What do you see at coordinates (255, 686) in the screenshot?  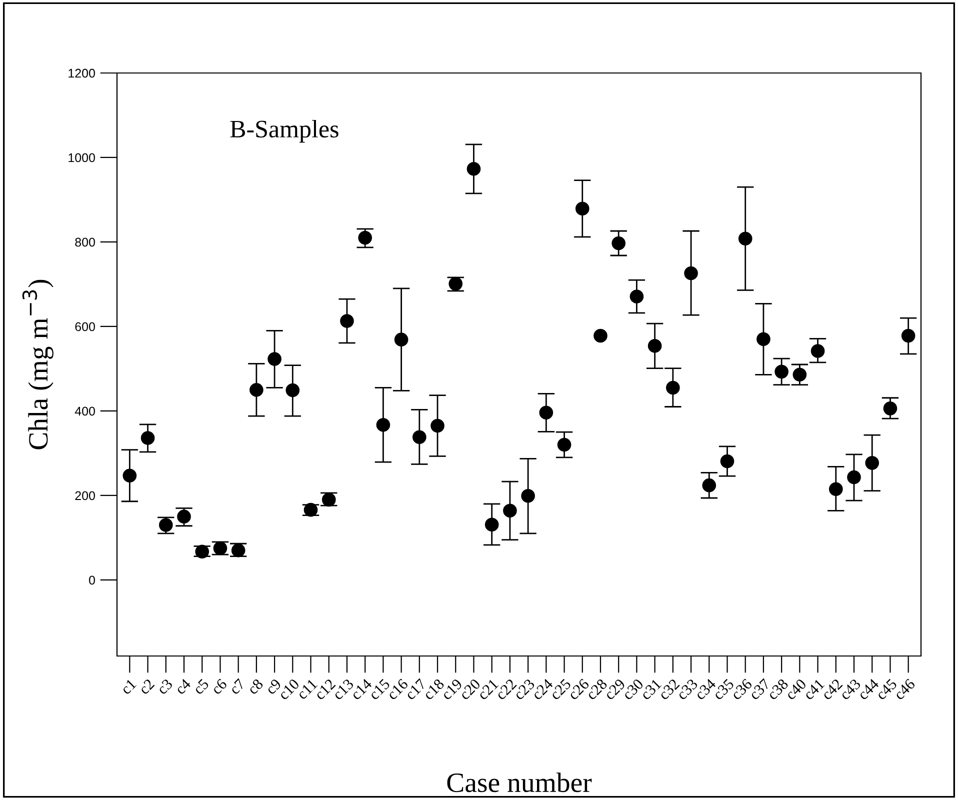 I see `x-tick-label: c8` at bounding box center [255, 686].